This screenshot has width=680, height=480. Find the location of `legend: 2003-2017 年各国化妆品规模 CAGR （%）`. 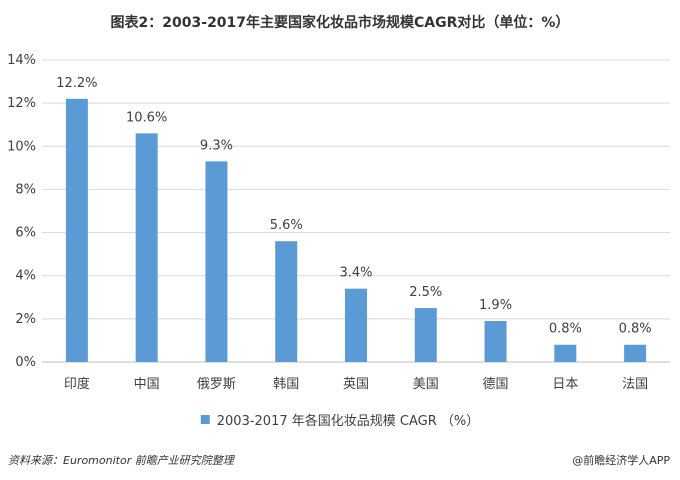

legend: 2003-2017 年各国化妆品规模 CAGR （%） is located at coordinates (339, 421).